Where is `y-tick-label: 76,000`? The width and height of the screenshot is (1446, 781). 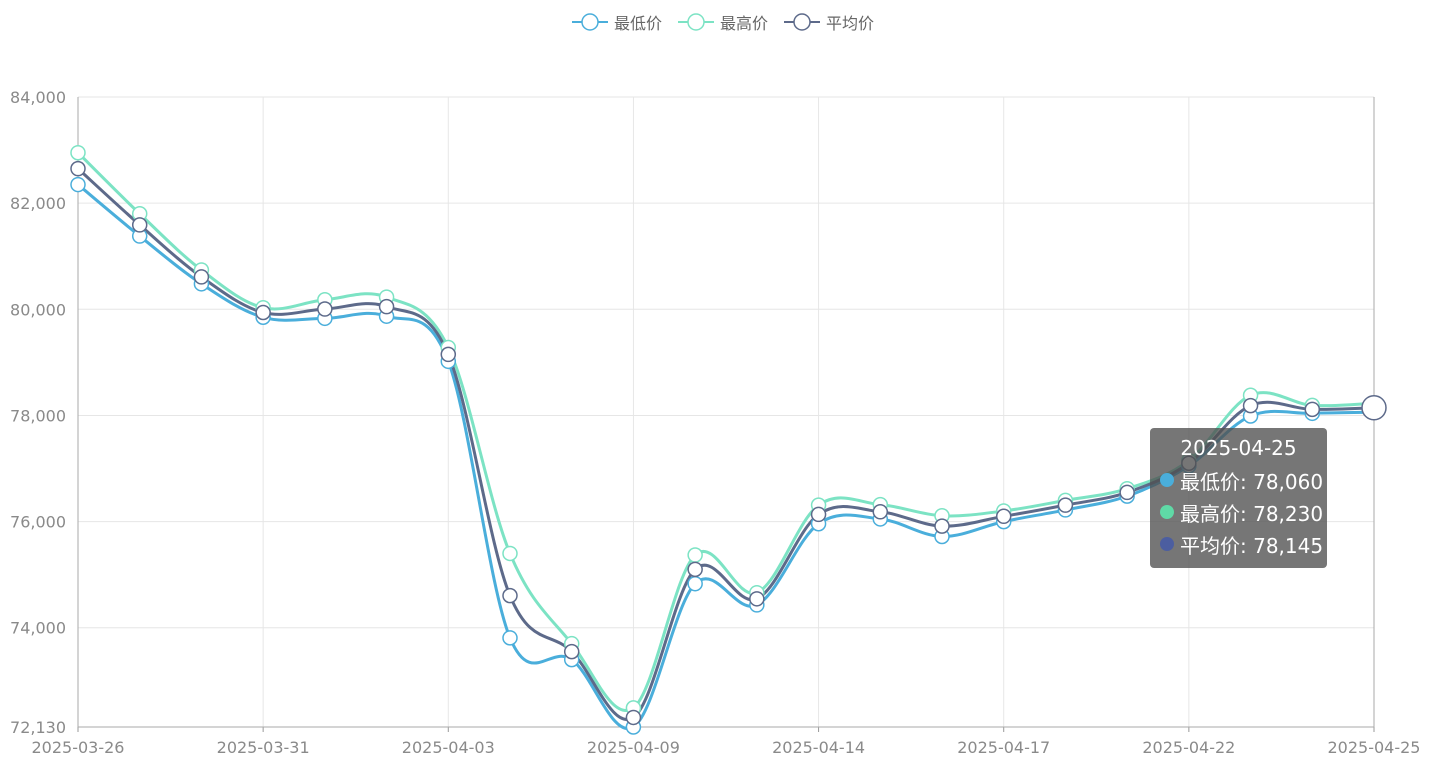
y-tick-label: 76,000 is located at coordinates (38, 522).